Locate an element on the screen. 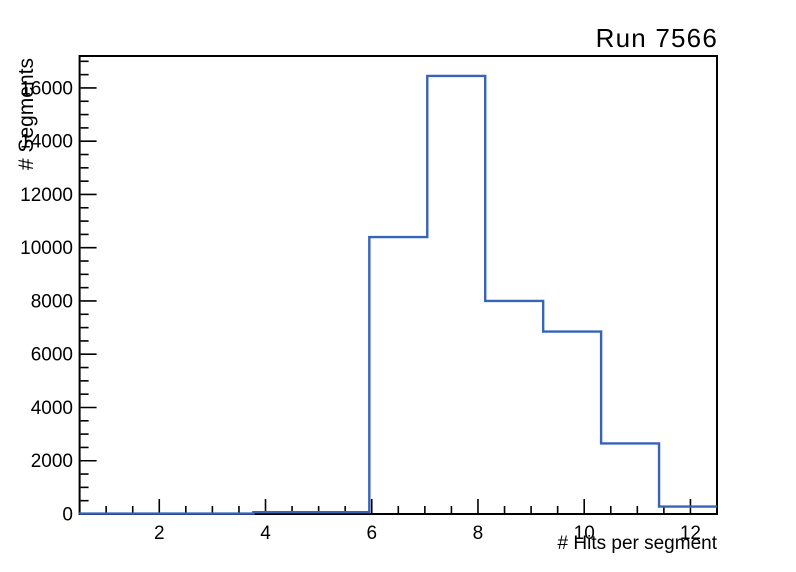 The height and width of the screenshot is (572, 796). y-tick-label: 4000 is located at coordinates (52, 408).